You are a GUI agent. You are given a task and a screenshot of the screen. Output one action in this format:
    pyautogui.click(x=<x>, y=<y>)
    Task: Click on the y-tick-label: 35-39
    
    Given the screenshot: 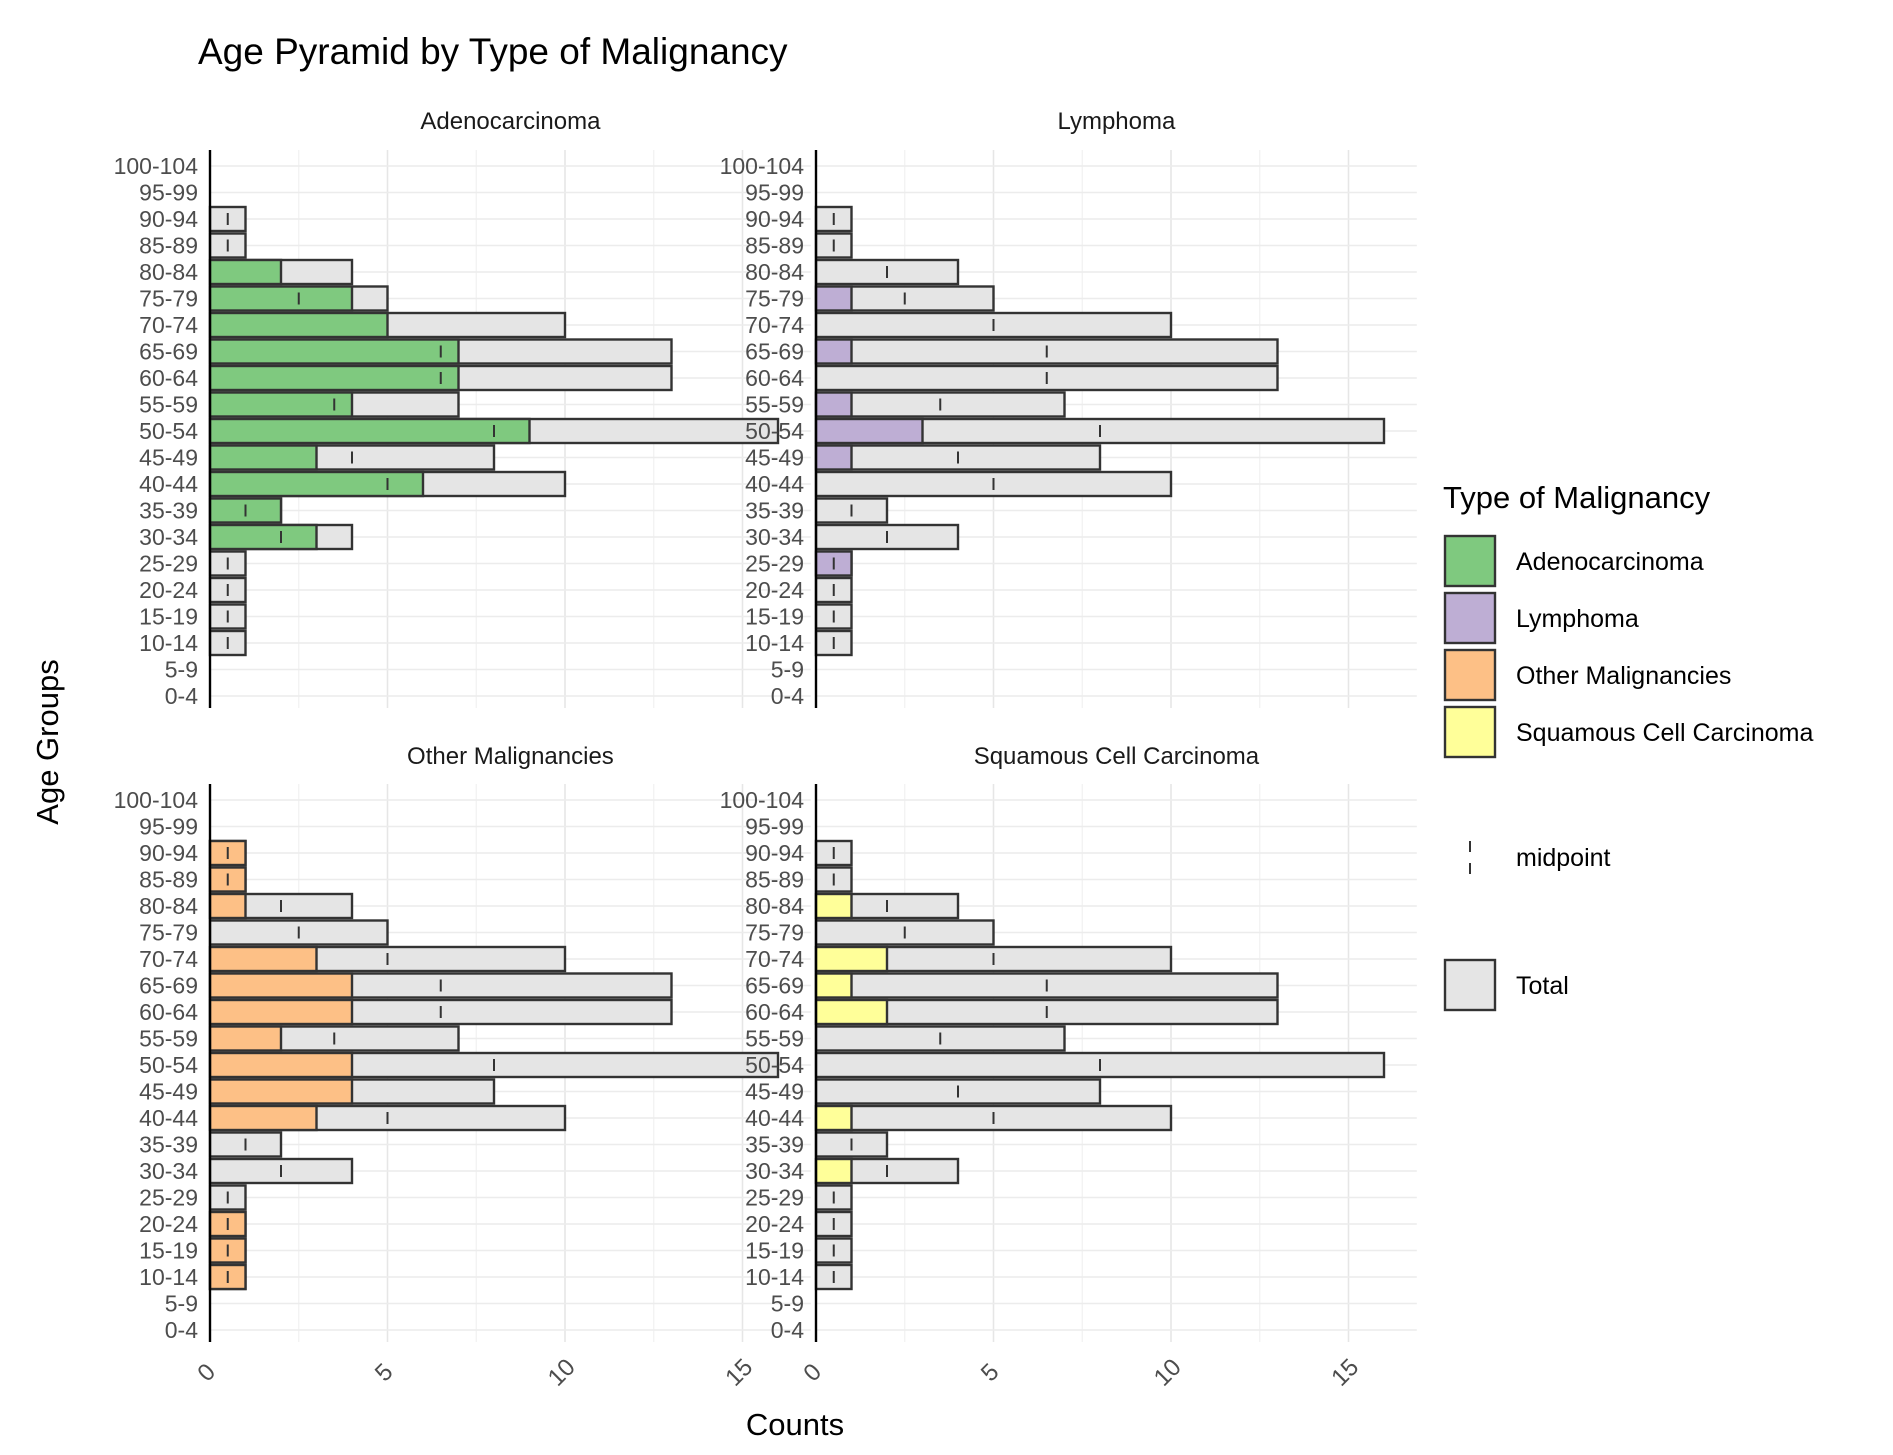 What is the action you would take?
    pyautogui.click(x=774, y=511)
    